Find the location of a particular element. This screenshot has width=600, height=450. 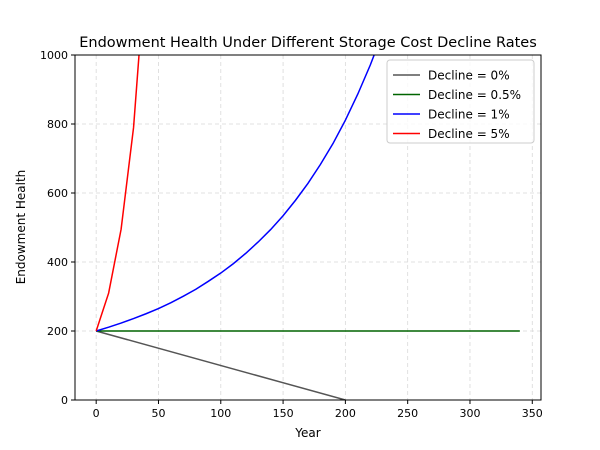

legend-label: Decline = 0.5% is located at coordinates (474, 95).